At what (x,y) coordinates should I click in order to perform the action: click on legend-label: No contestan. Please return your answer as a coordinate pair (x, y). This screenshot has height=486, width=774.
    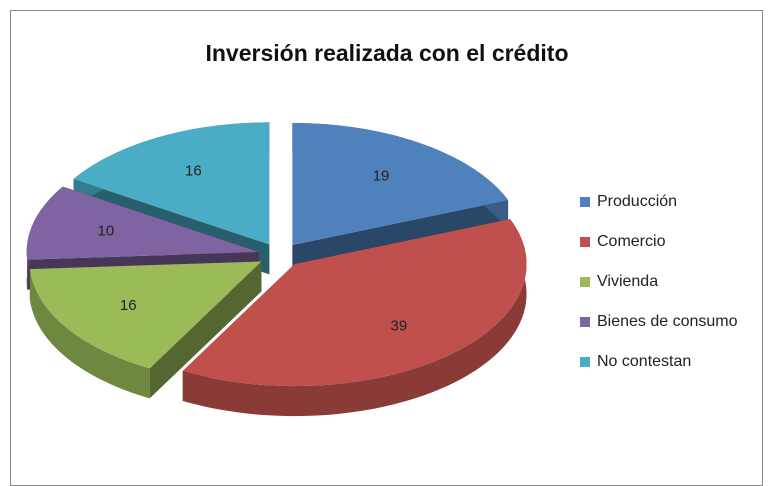
    Looking at the image, I should click on (644, 361).